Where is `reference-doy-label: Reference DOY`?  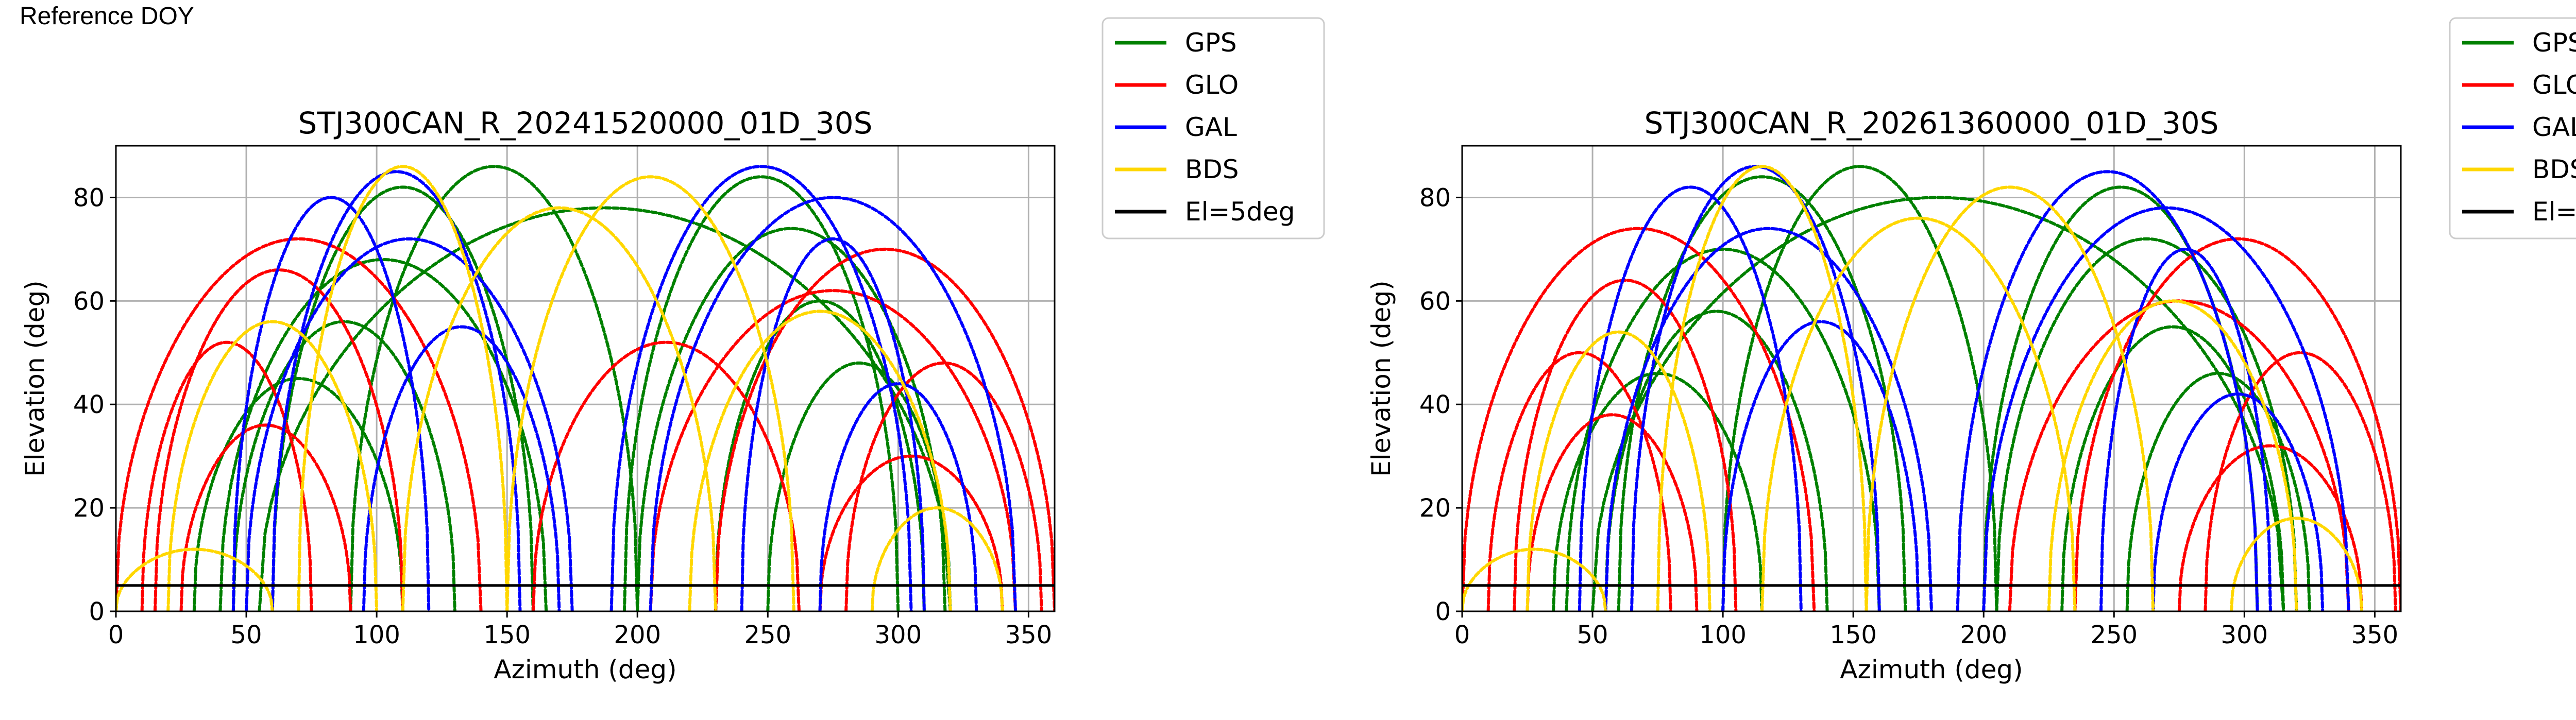 reference-doy-label: Reference DOY is located at coordinates (107, 16).